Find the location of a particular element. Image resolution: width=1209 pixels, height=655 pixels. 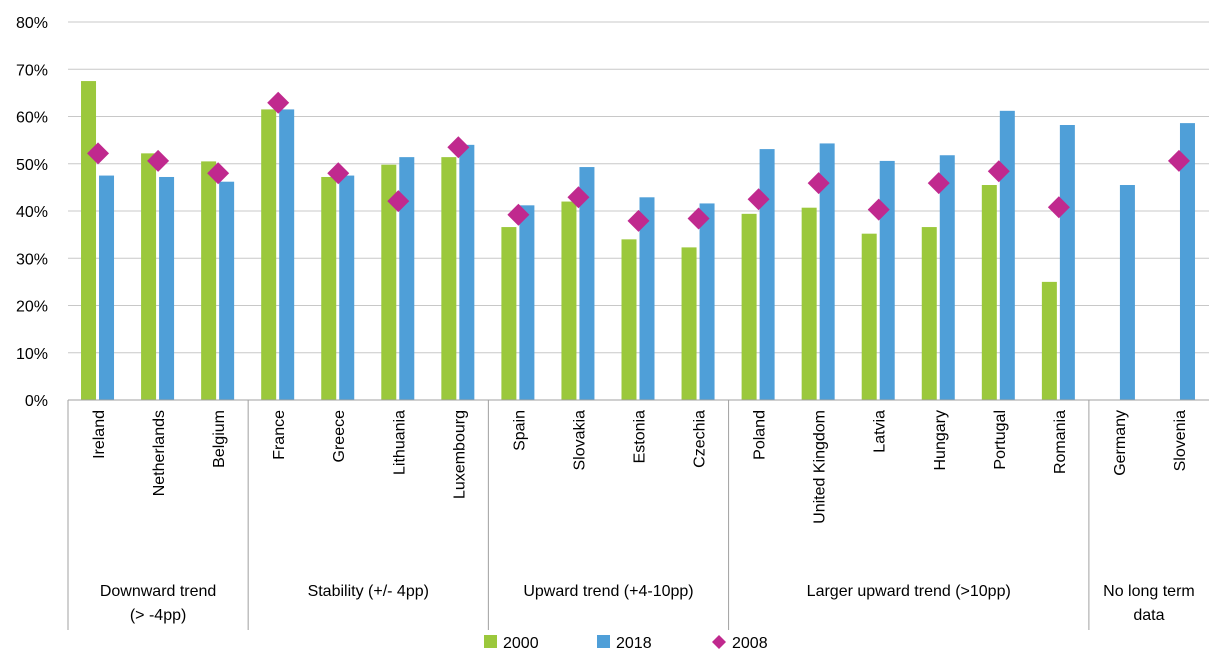

category-label: Luxembourg is located at coordinates (459, 454).